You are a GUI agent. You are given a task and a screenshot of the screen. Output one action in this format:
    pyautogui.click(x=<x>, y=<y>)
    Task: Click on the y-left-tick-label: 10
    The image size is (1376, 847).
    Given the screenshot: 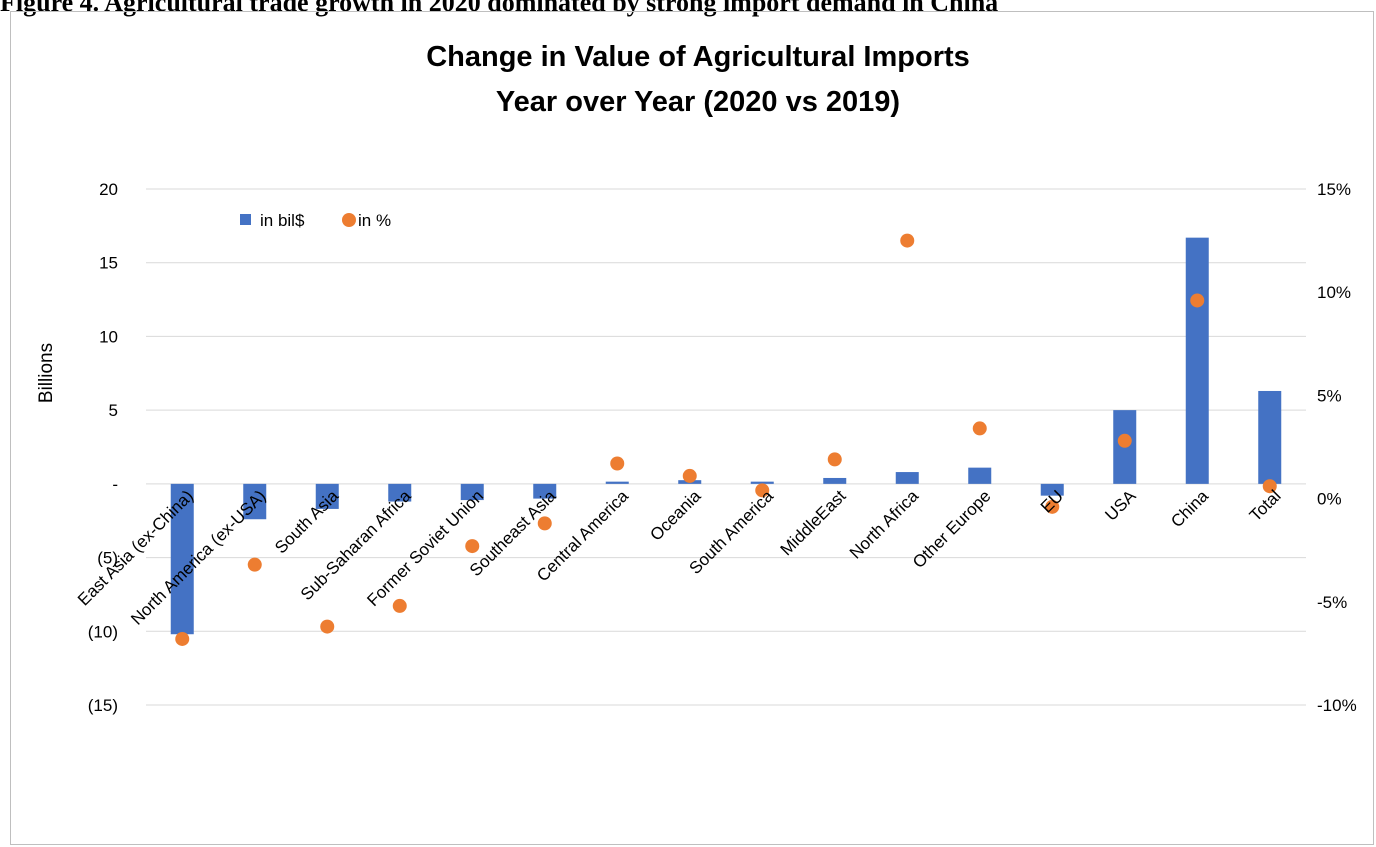 What is the action you would take?
    pyautogui.click(x=108, y=336)
    